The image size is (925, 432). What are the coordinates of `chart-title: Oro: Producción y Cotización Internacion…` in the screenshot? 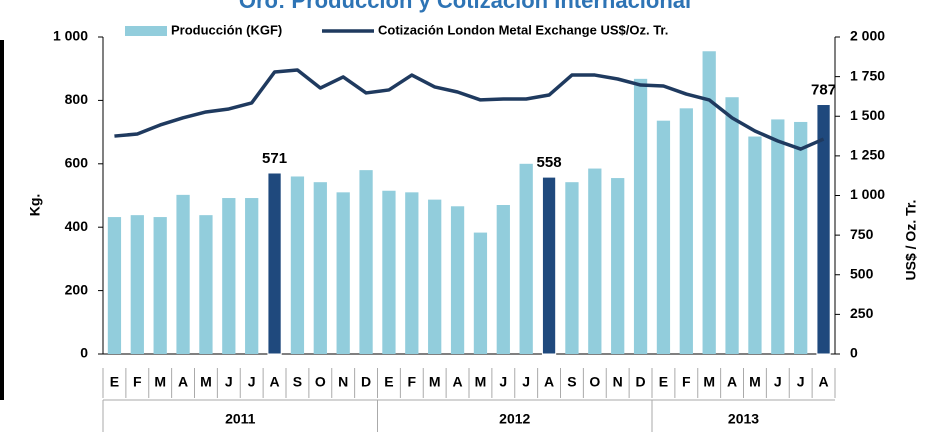 It's located at (465, 6).